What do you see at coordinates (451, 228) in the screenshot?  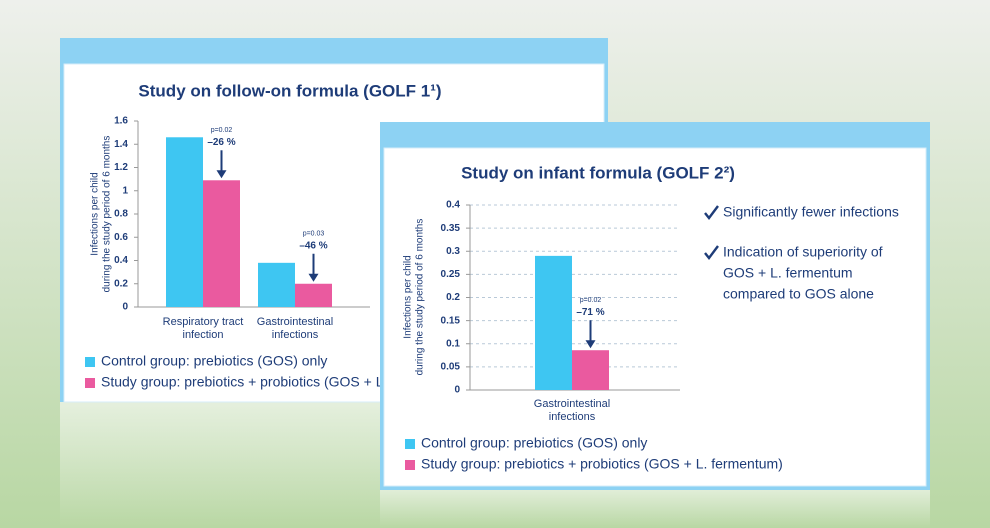 I see `y-tick-label: 0.35` at bounding box center [451, 228].